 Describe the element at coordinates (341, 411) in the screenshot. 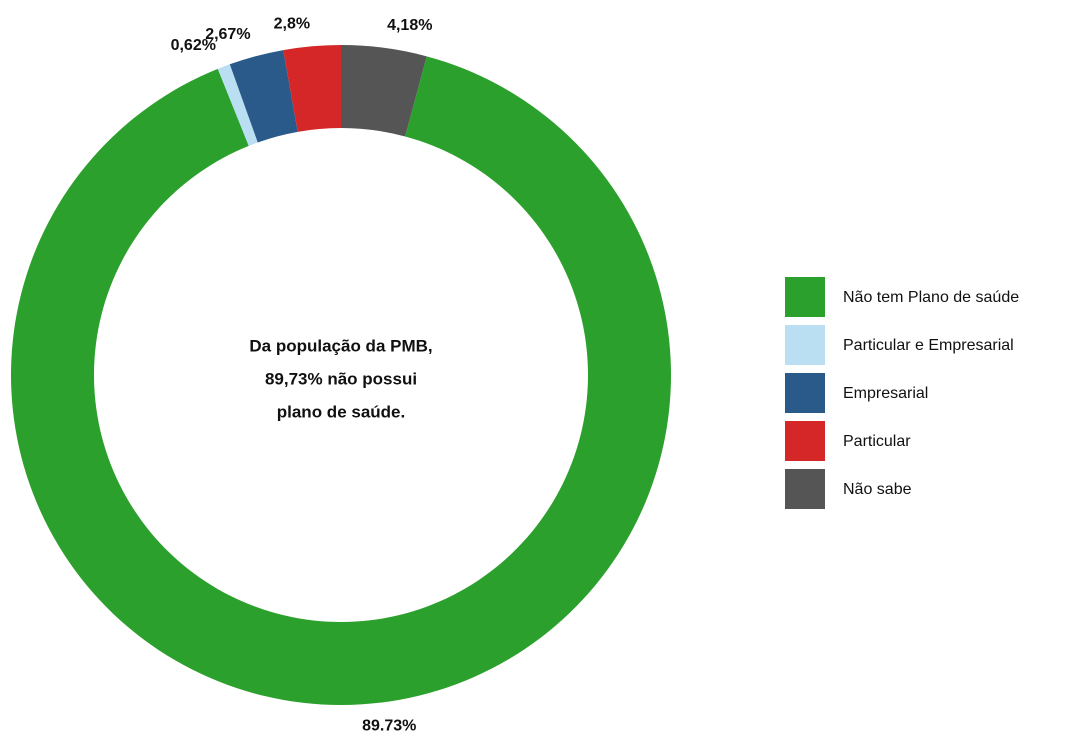

I see `center-text: plano de saúde.` at that location.